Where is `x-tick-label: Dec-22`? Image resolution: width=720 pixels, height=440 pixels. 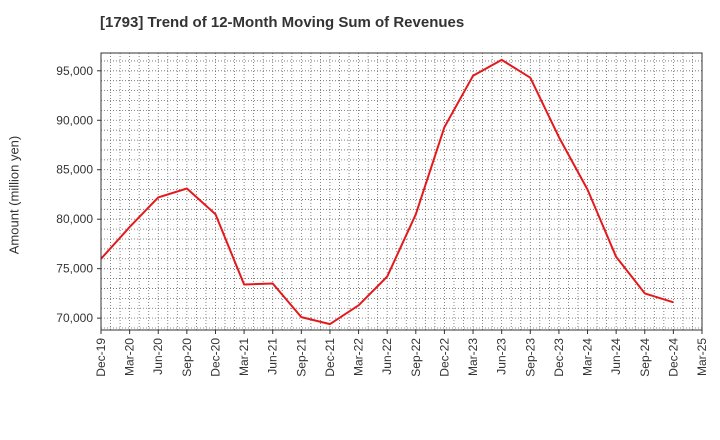 x-tick-label: Dec-22 is located at coordinates (444, 357).